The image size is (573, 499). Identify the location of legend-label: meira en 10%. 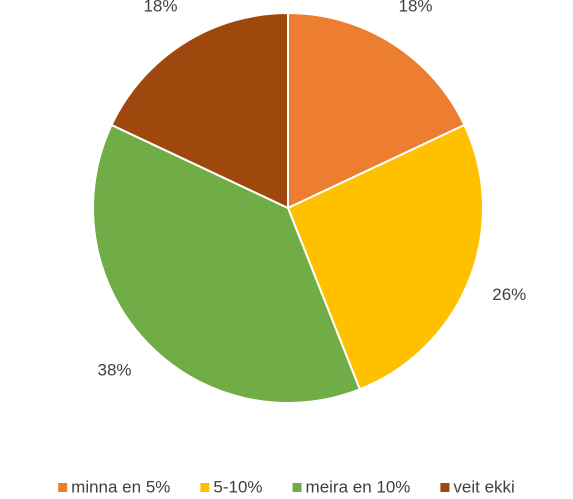
(358, 486).